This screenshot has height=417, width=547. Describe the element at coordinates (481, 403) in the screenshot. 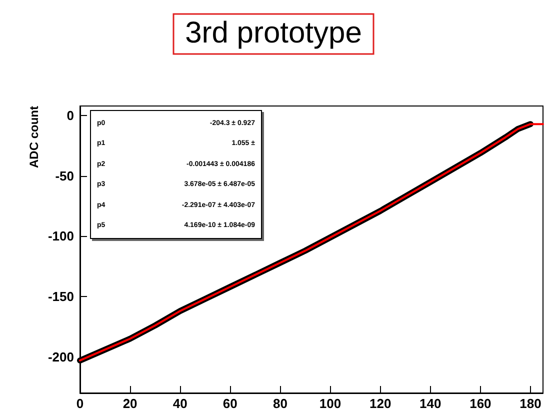

I see `x-tick-label: 160` at that location.